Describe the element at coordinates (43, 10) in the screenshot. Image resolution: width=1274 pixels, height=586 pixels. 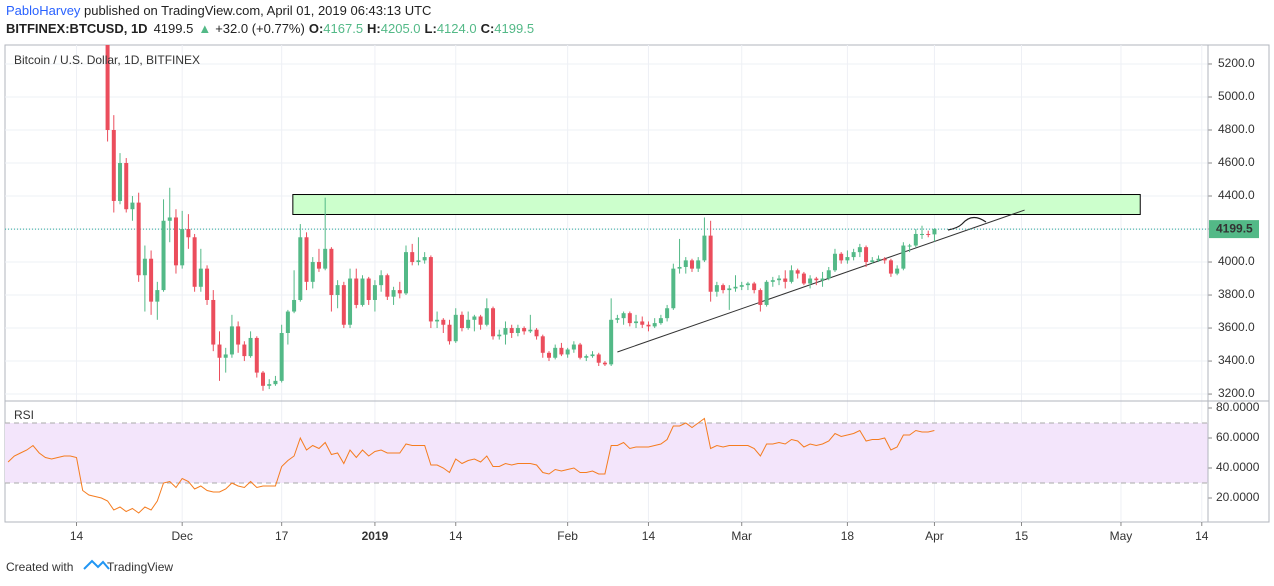
I see `author: PabloHarvey` at that location.